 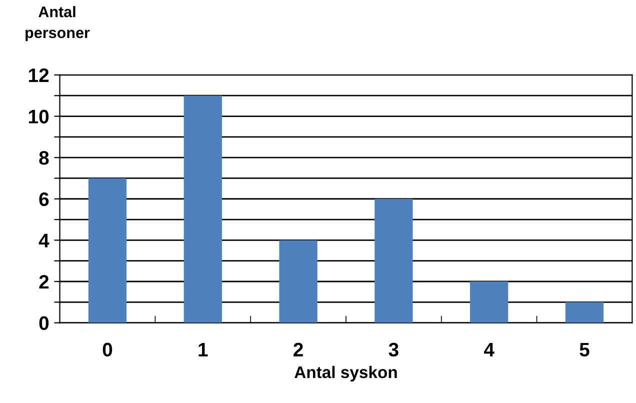 I want to click on x-tick-label: 0, so click(x=107, y=349).